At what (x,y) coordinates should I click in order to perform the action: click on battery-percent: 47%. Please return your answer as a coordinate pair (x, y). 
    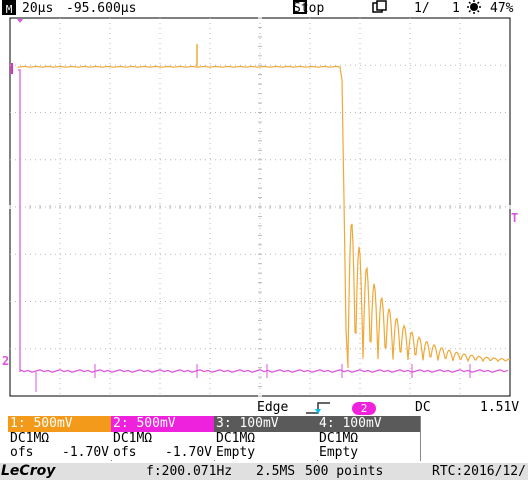
    Looking at the image, I should click on (502, 8).